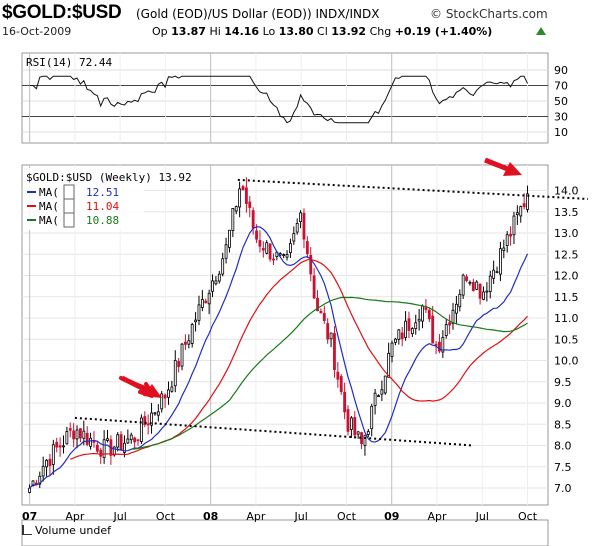  I want to click on hi-value: 14.16, so click(242, 31).